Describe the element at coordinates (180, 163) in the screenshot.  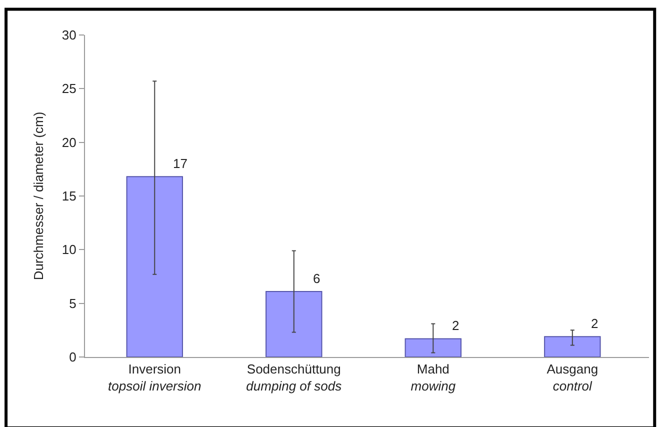
I see `data-label: 17` at that location.